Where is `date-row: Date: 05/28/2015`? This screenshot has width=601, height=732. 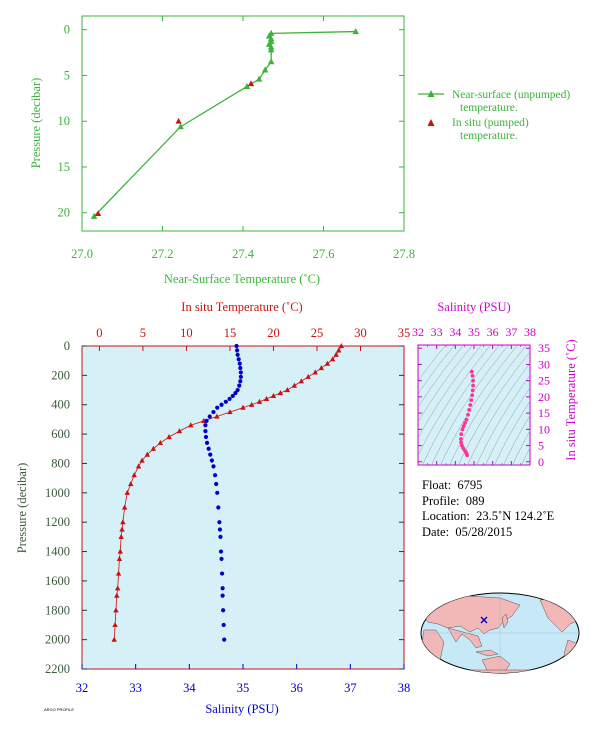
date-row: Date: 05/28/2015 is located at coordinates (488, 533).